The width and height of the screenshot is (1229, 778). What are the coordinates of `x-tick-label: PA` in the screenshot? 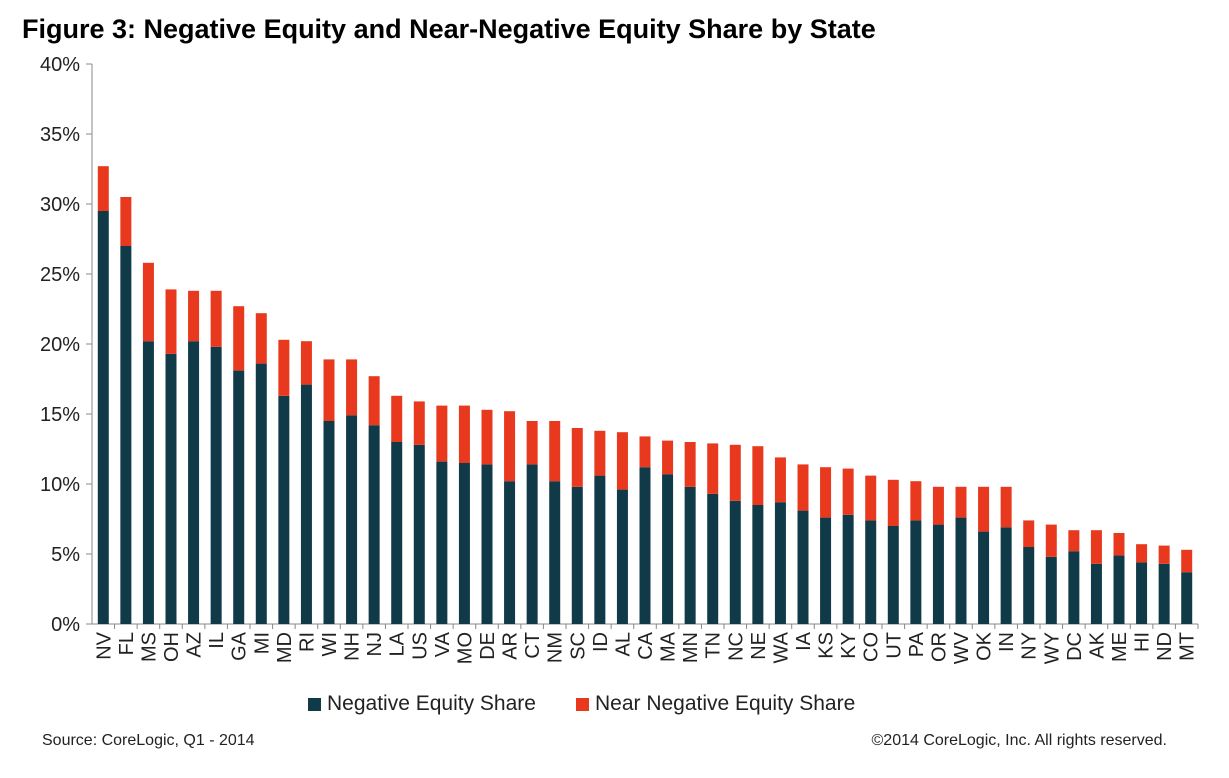 It's located at (917, 644).